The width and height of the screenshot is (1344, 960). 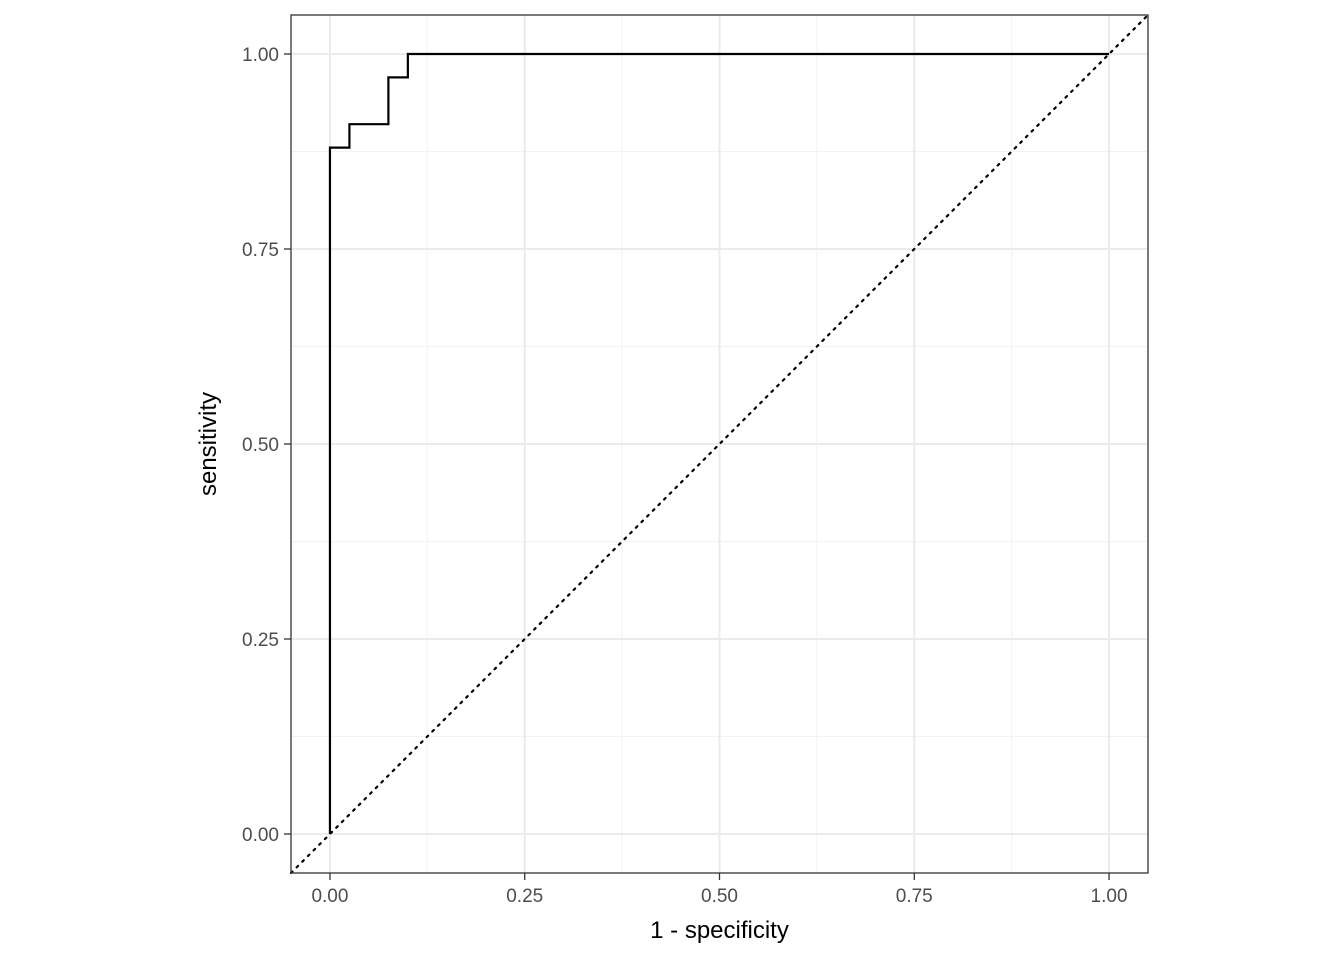 I want to click on x-tick-label: 0.25, so click(x=524, y=896).